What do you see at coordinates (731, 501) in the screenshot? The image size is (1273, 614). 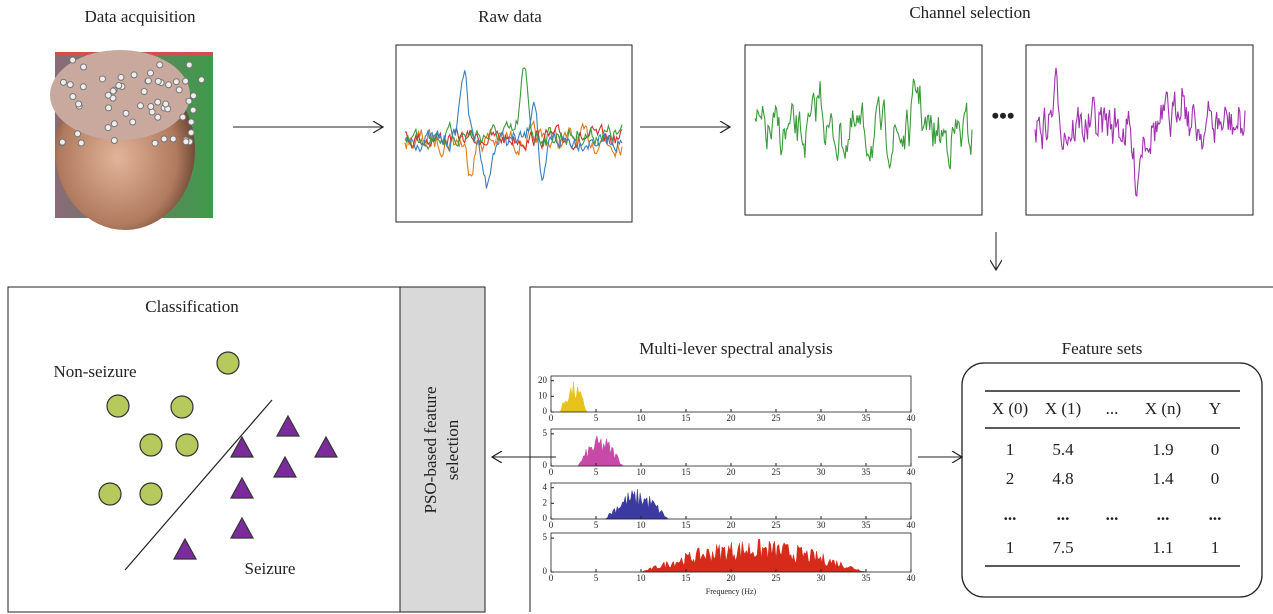 I see `plot-frame` at bounding box center [731, 501].